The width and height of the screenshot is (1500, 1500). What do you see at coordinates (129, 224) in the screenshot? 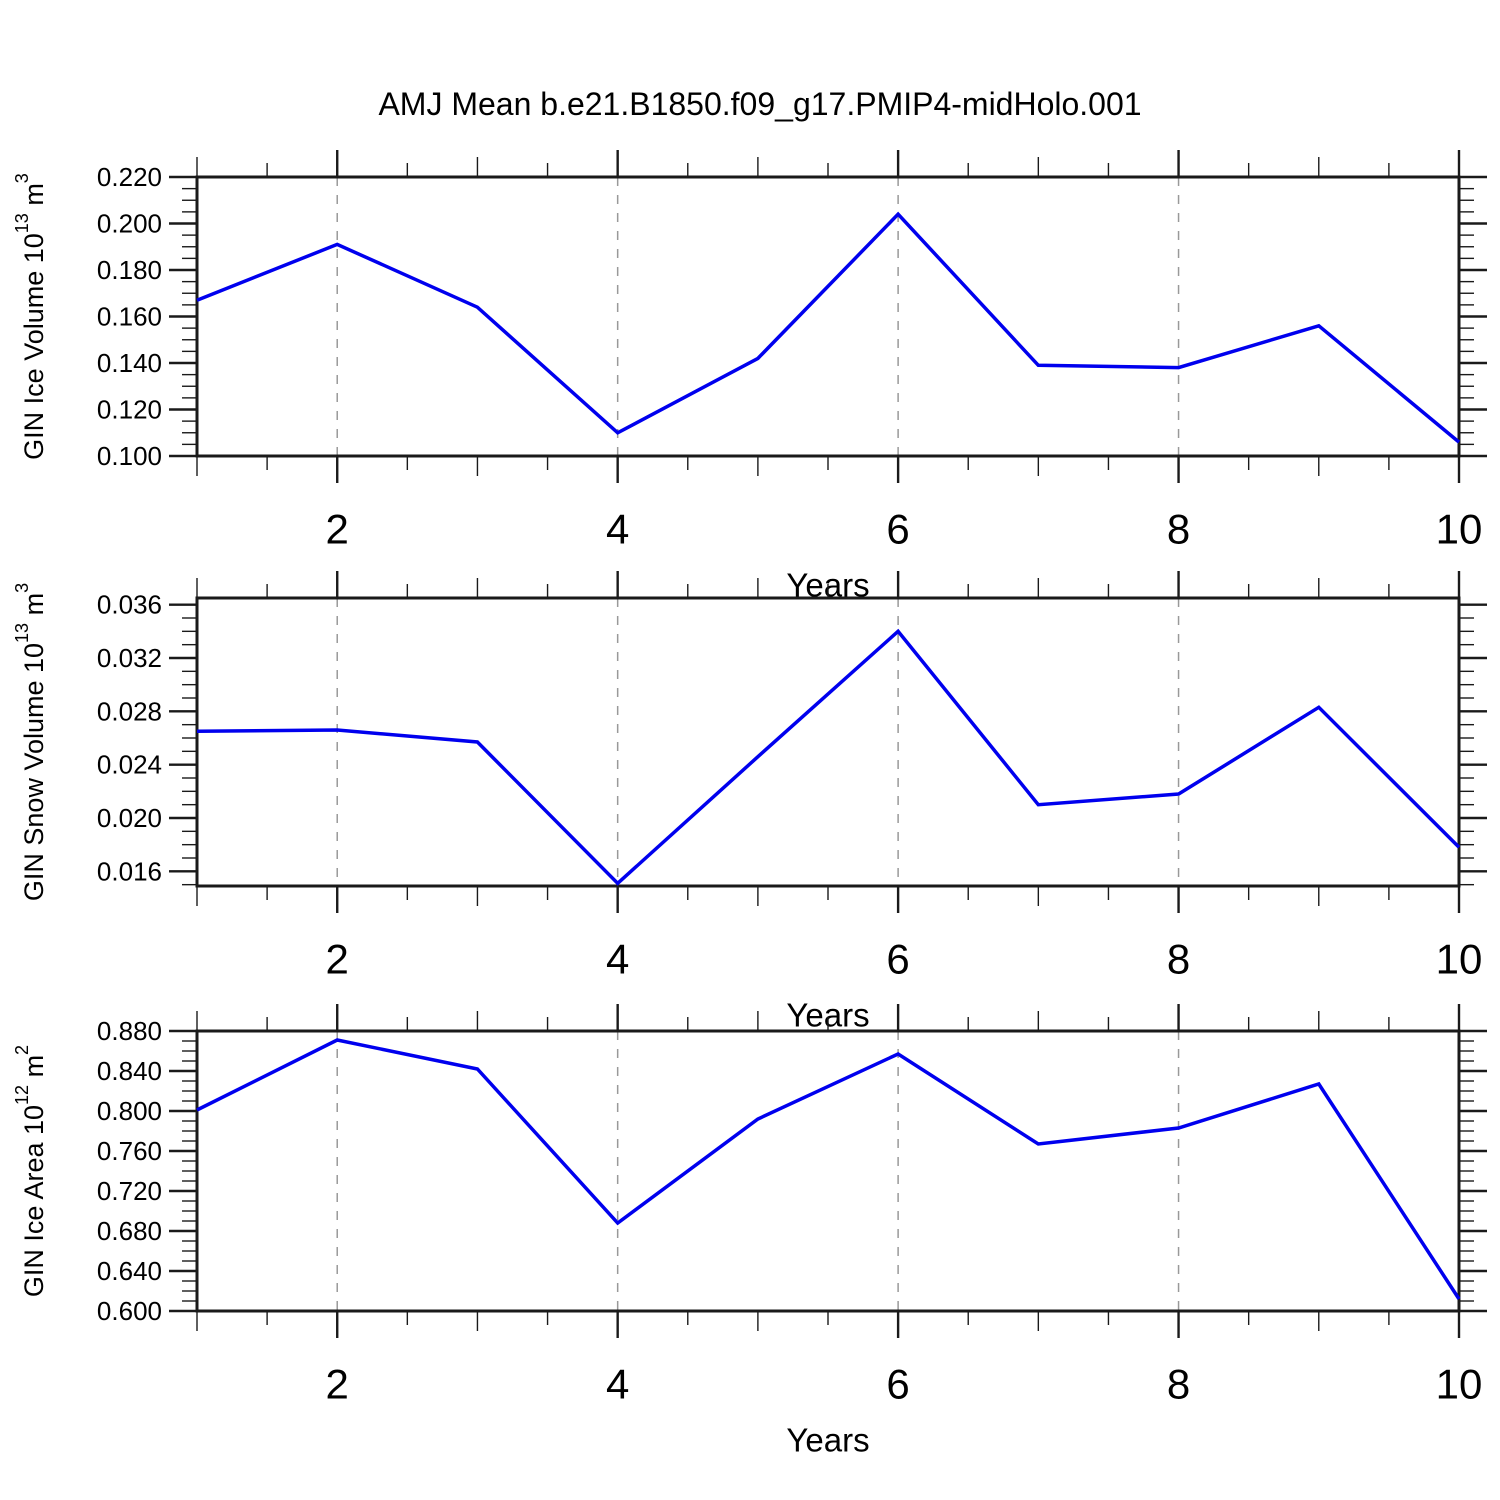
I see `y-tick-label: 0.200` at bounding box center [129, 224].